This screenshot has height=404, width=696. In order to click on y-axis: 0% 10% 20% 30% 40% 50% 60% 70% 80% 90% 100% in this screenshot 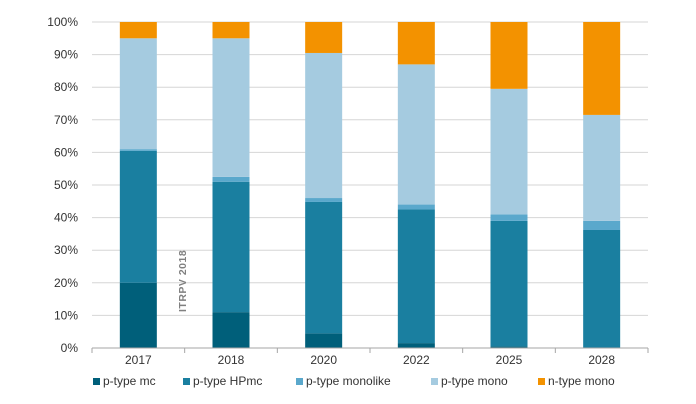, I will do `click(62, 185)`.